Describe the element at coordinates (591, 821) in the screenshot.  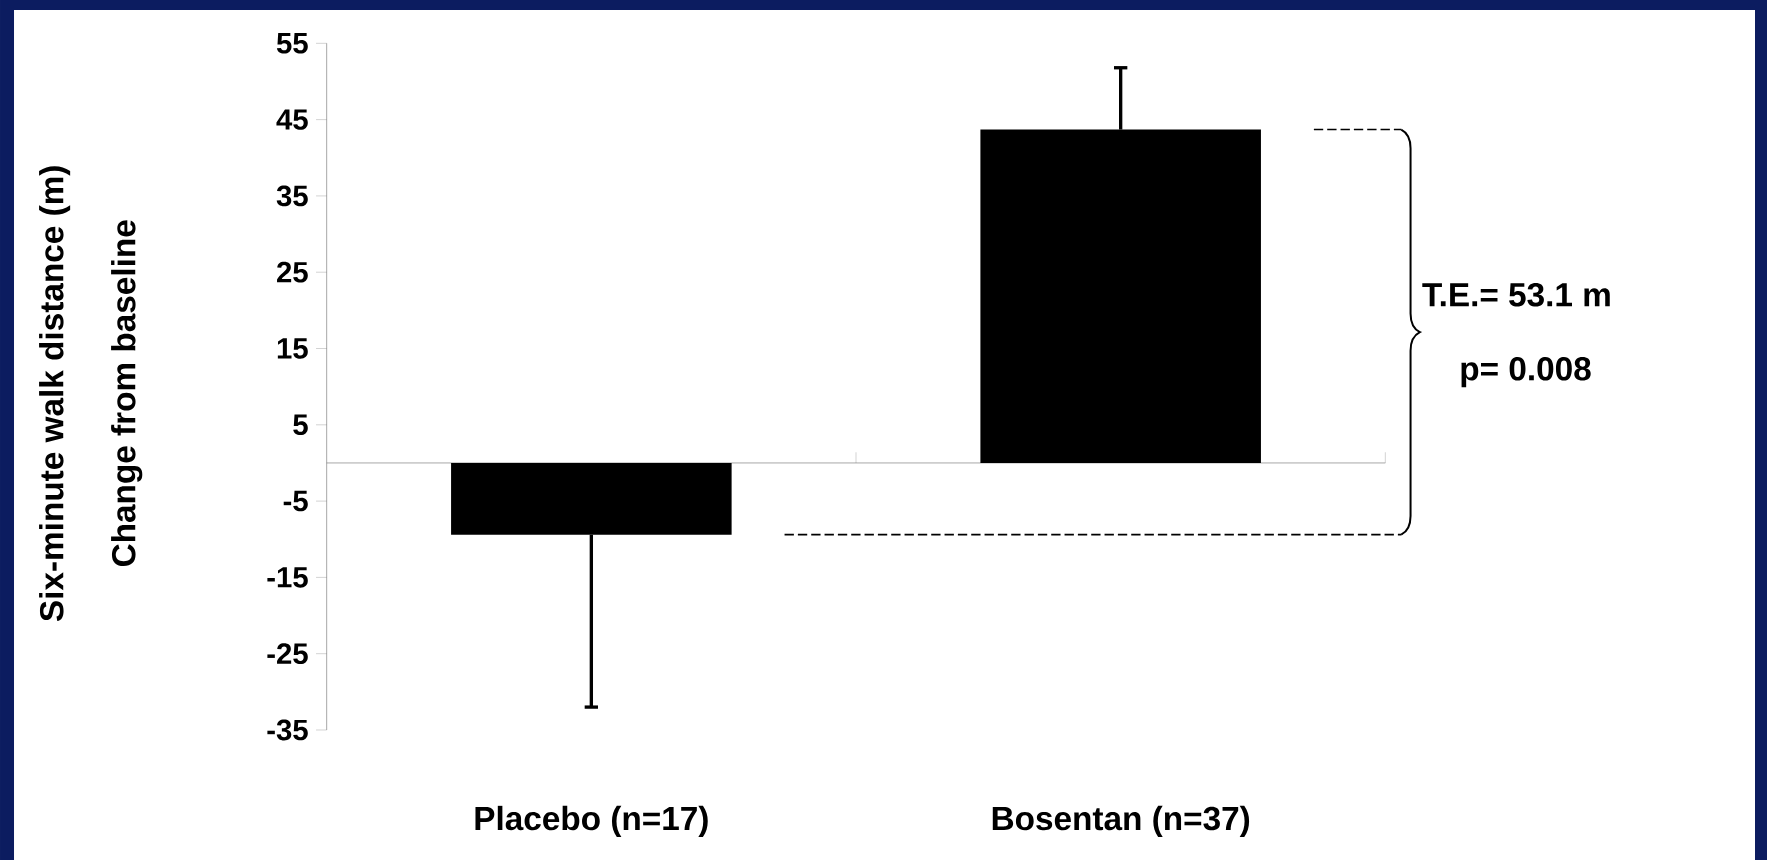
I see `x-tick-label: Placebo (n=17)` at that location.